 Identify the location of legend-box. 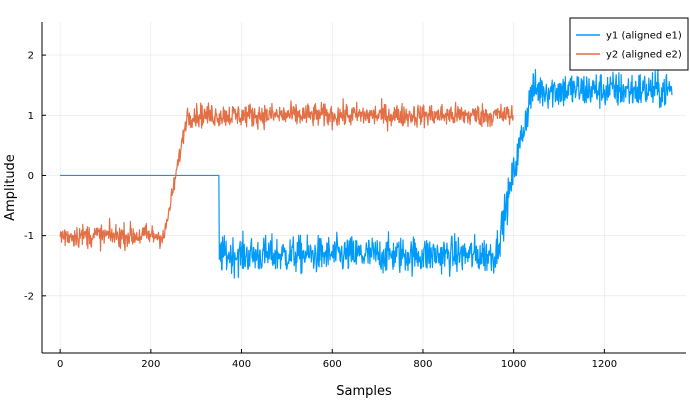
(629, 44).